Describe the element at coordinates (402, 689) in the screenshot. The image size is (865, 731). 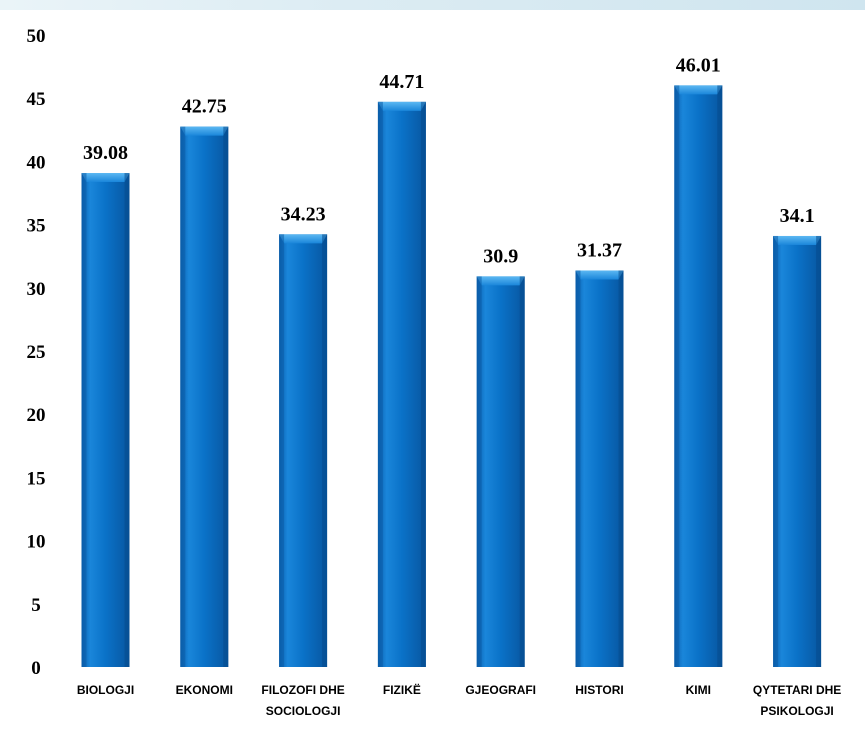
I see `category-label: FIZIKË` at that location.